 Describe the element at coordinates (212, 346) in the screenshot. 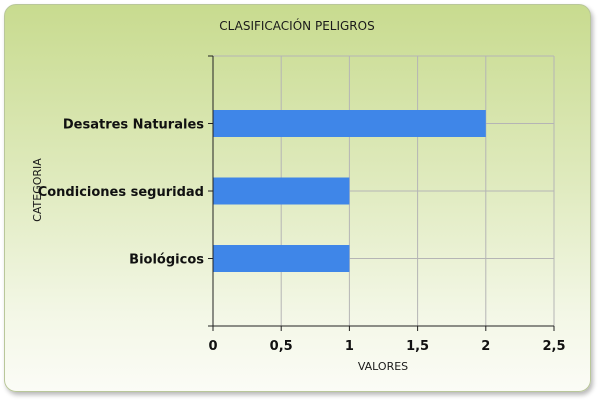

I see `x-tick-label: 0` at that location.